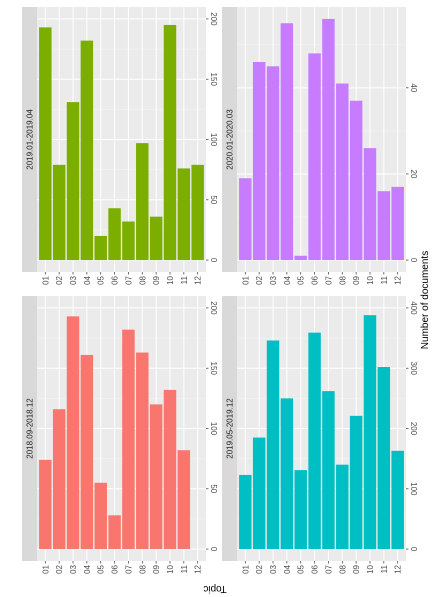  I want to click on value-tick-label: 20, so click(413, 173).